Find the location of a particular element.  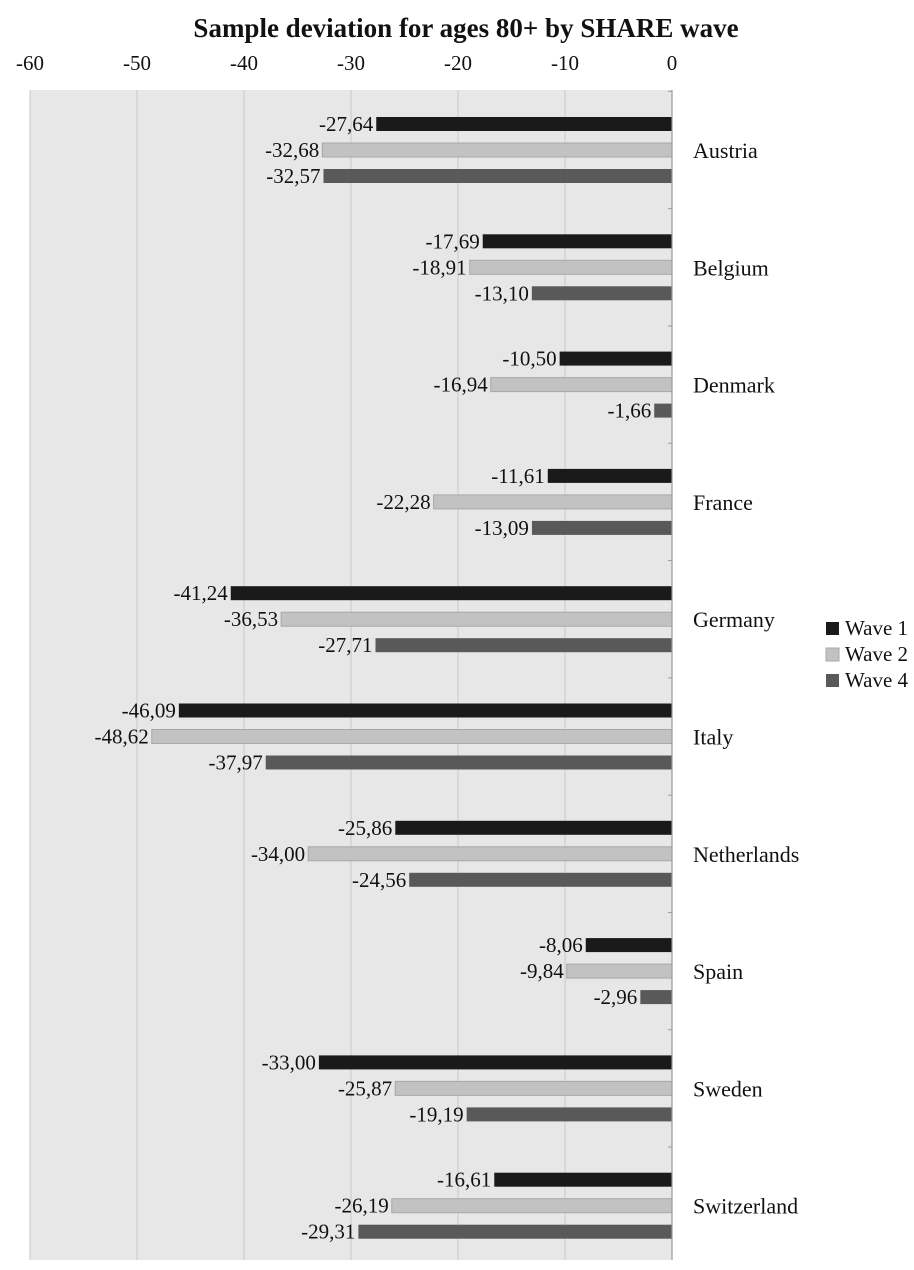

x-tick-label: -40 is located at coordinates (244, 63).